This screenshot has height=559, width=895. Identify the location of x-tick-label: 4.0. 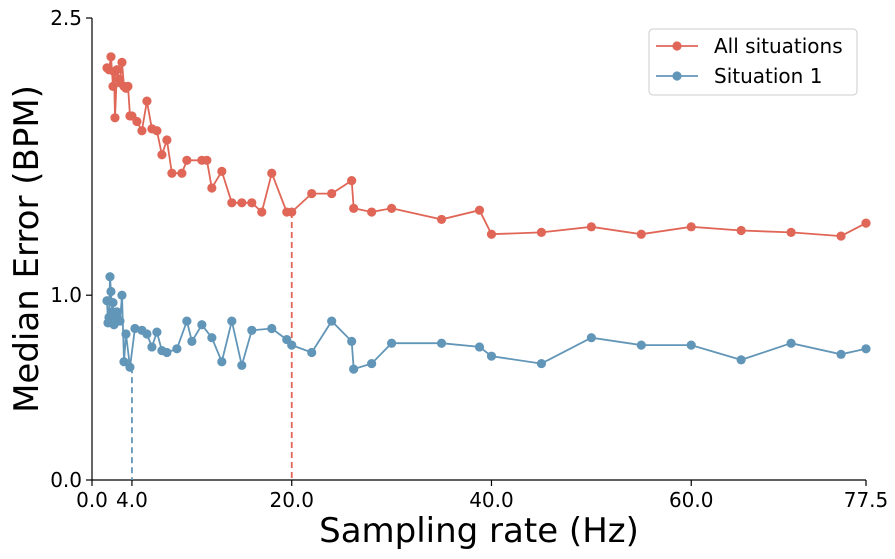
(132, 500).